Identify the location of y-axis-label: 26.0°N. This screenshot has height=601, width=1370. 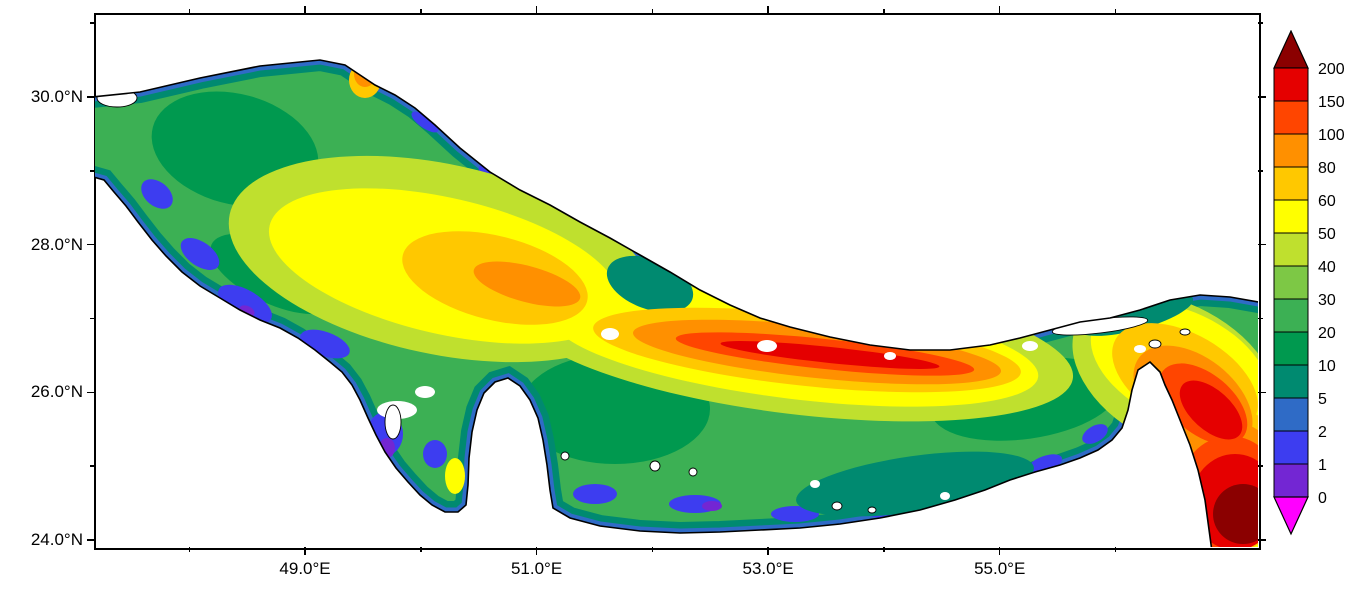
(56, 392).